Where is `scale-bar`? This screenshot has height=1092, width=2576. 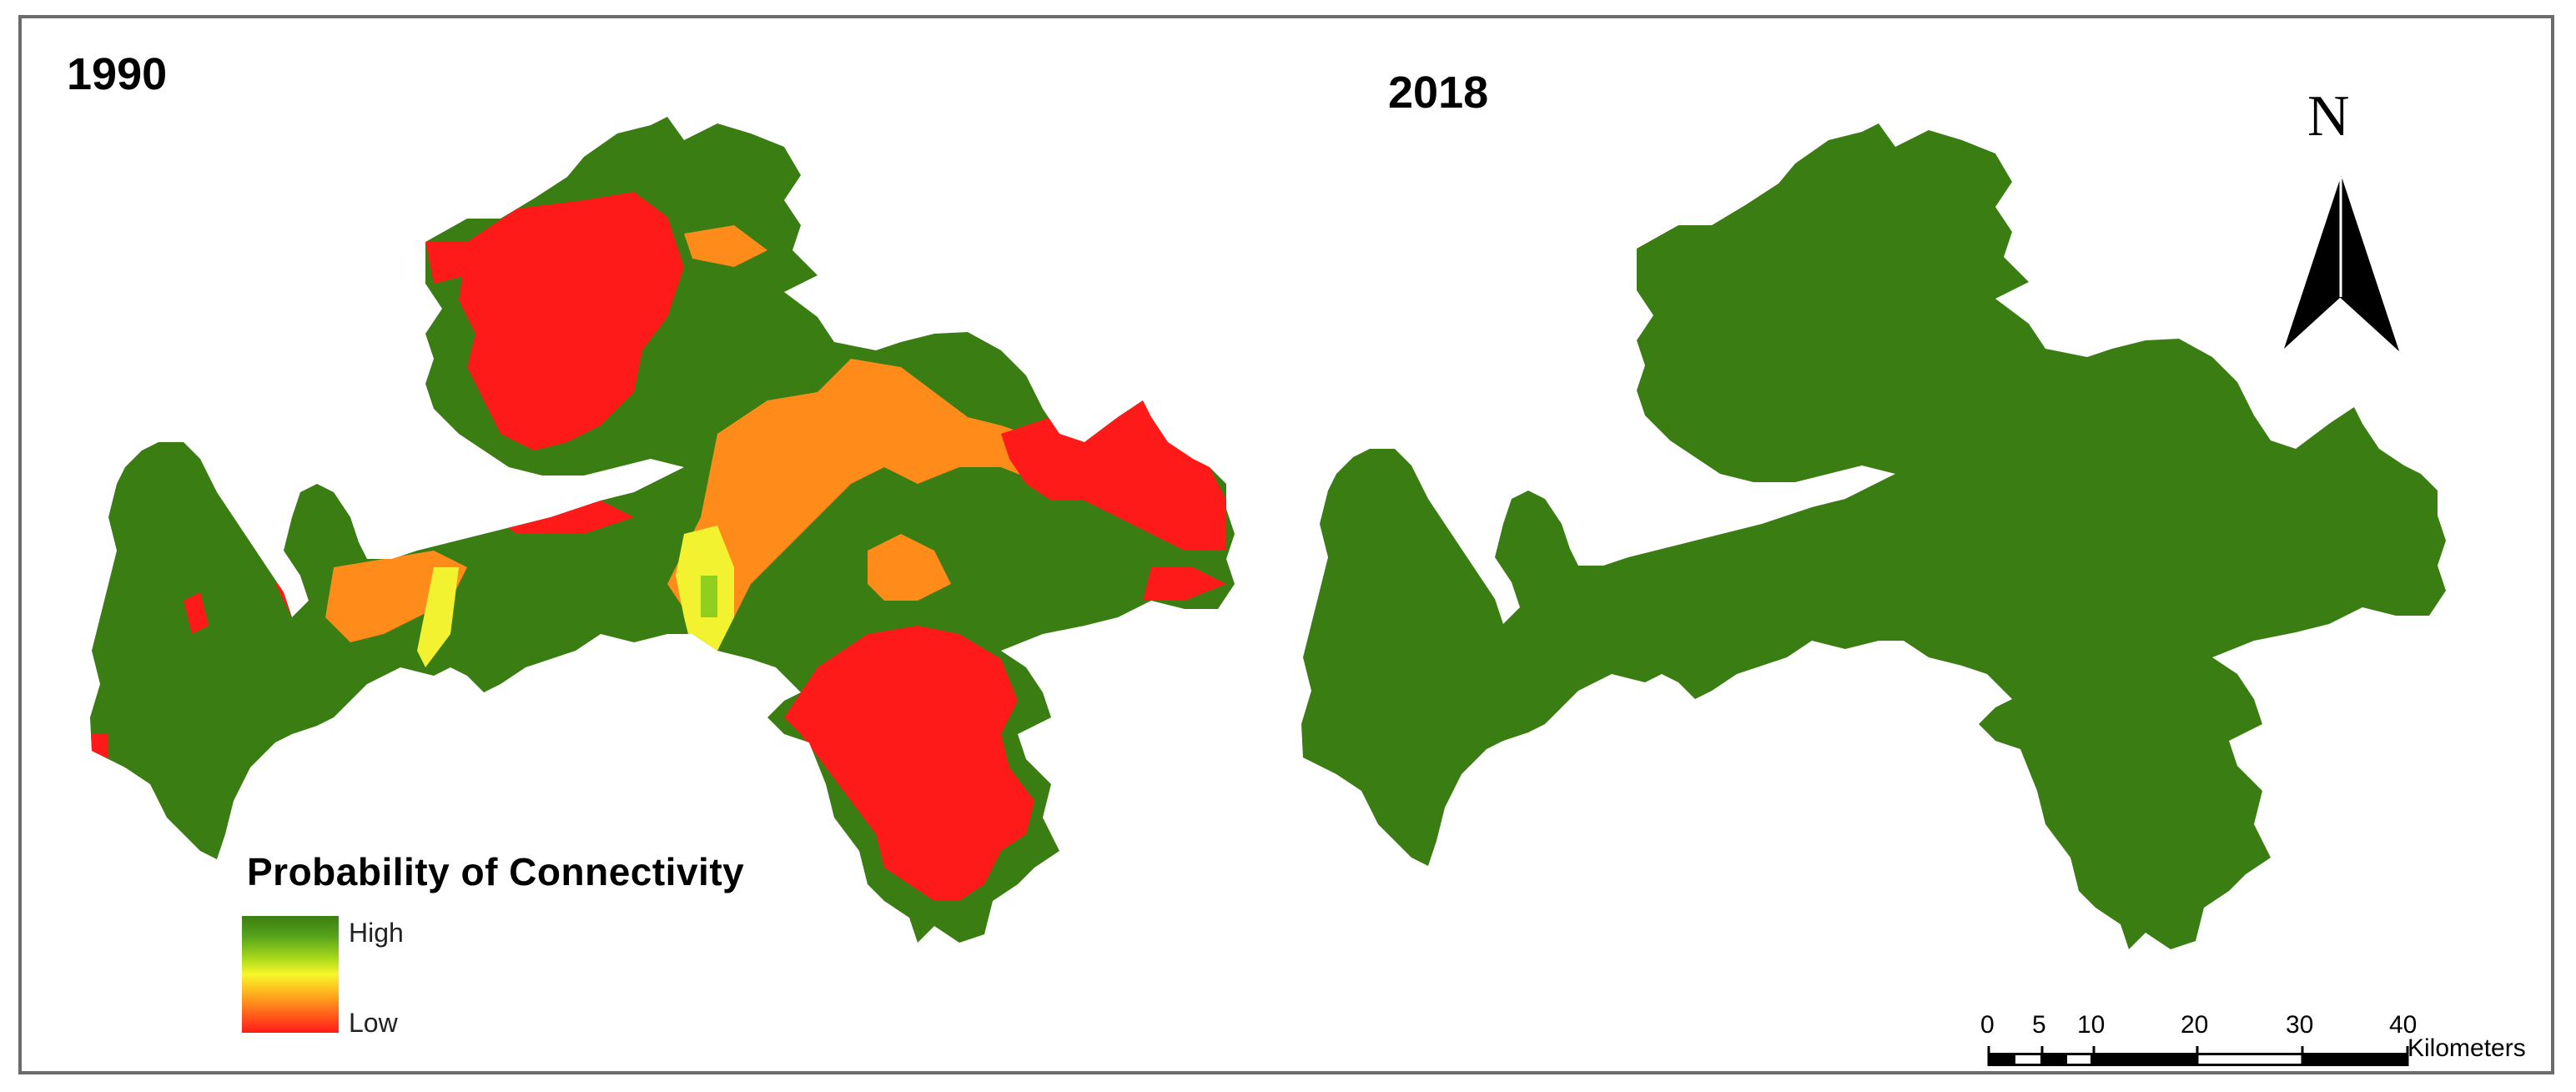
scale-bar is located at coordinates (2198, 1056).